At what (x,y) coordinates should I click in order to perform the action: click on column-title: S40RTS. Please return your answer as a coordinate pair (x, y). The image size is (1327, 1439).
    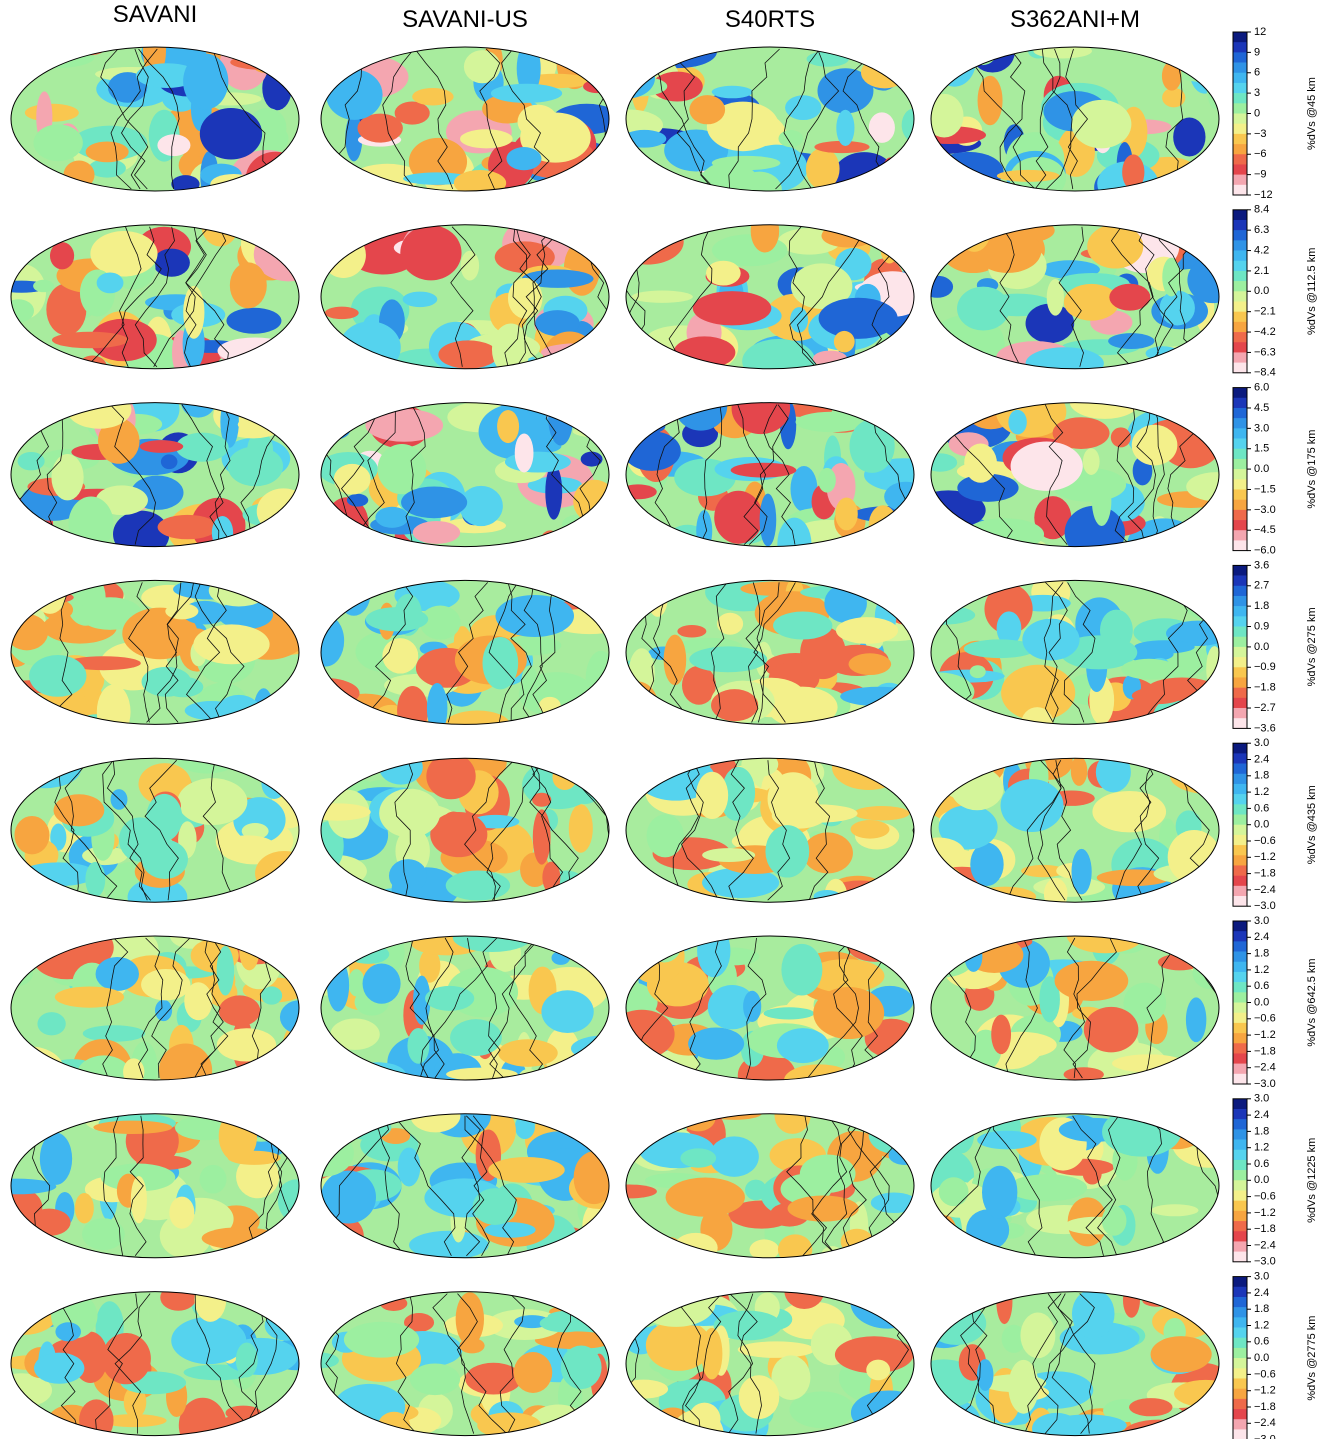
    Looking at the image, I should click on (770, 19).